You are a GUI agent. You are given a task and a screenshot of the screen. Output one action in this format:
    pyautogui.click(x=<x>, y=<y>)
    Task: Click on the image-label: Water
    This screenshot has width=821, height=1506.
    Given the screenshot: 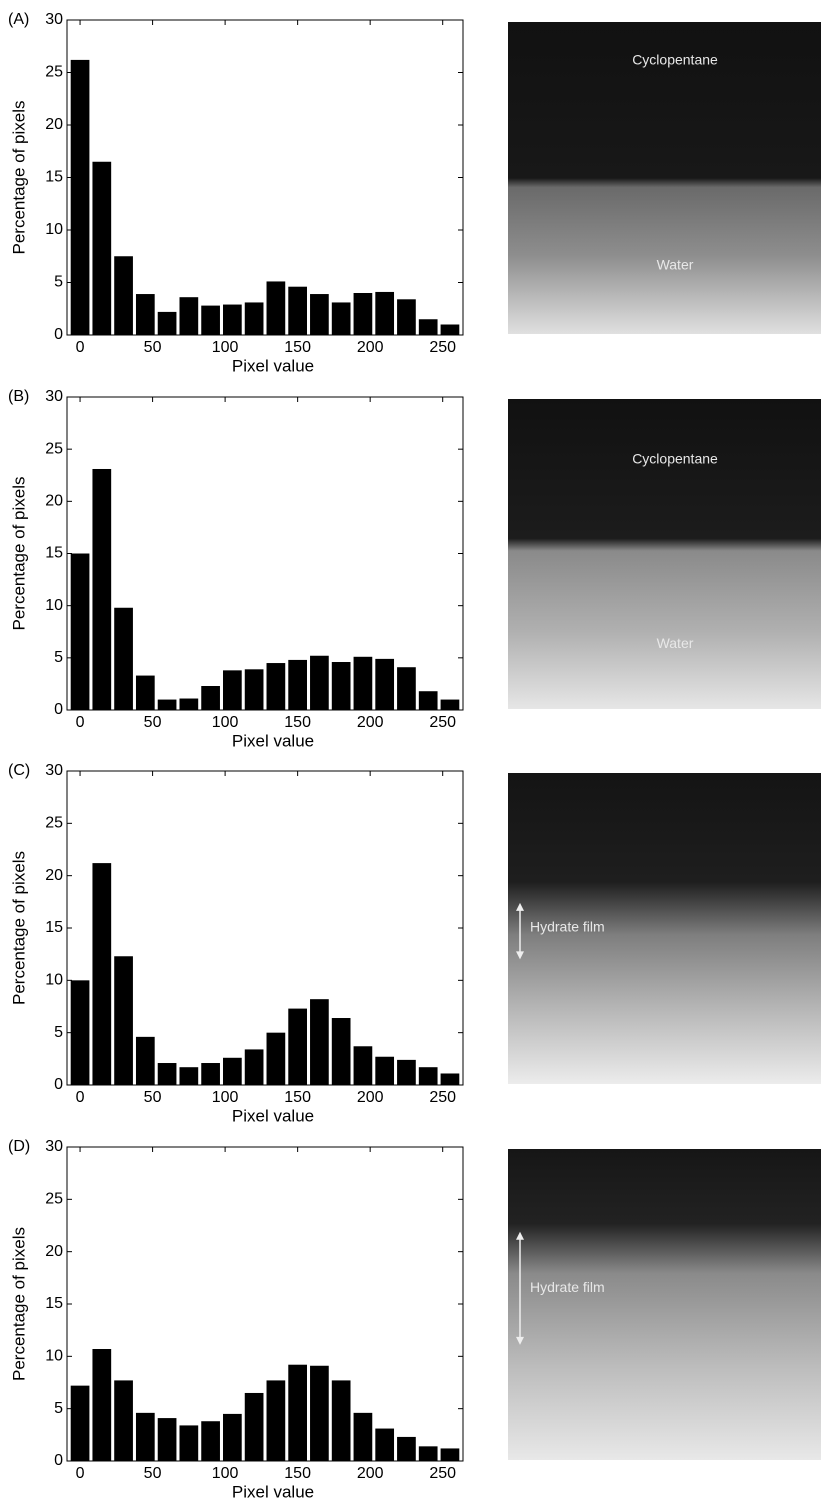 What is the action you would take?
    pyautogui.click(x=675, y=643)
    